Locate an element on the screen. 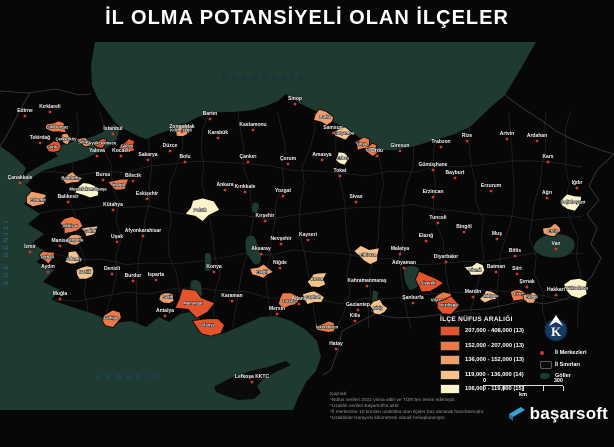  district-label: İnegöl is located at coordinates (119, 185).